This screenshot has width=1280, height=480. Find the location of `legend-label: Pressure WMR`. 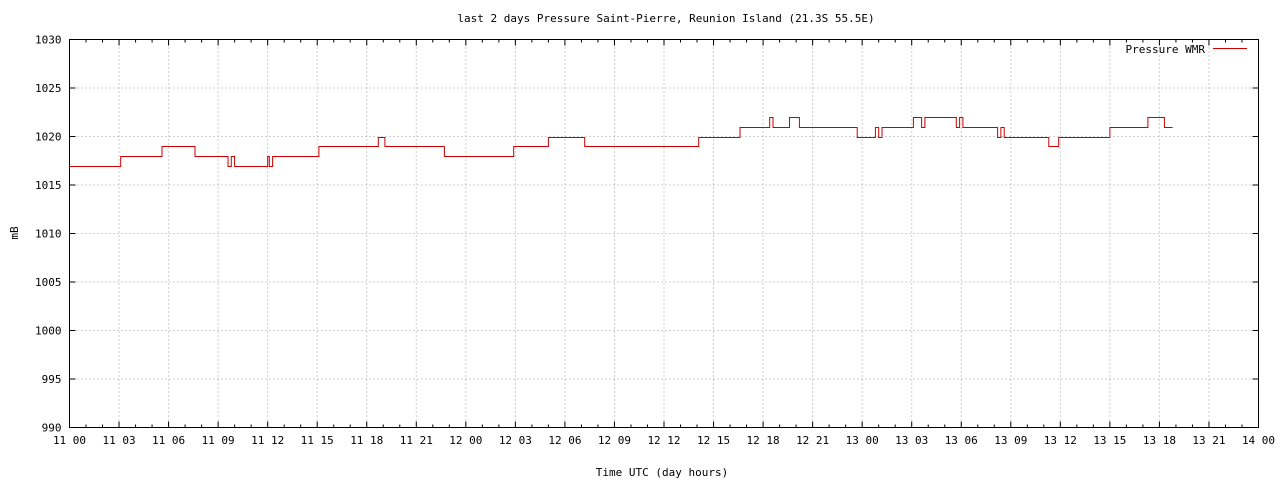

legend-label: Pressure WMR is located at coordinates (1166, 49).